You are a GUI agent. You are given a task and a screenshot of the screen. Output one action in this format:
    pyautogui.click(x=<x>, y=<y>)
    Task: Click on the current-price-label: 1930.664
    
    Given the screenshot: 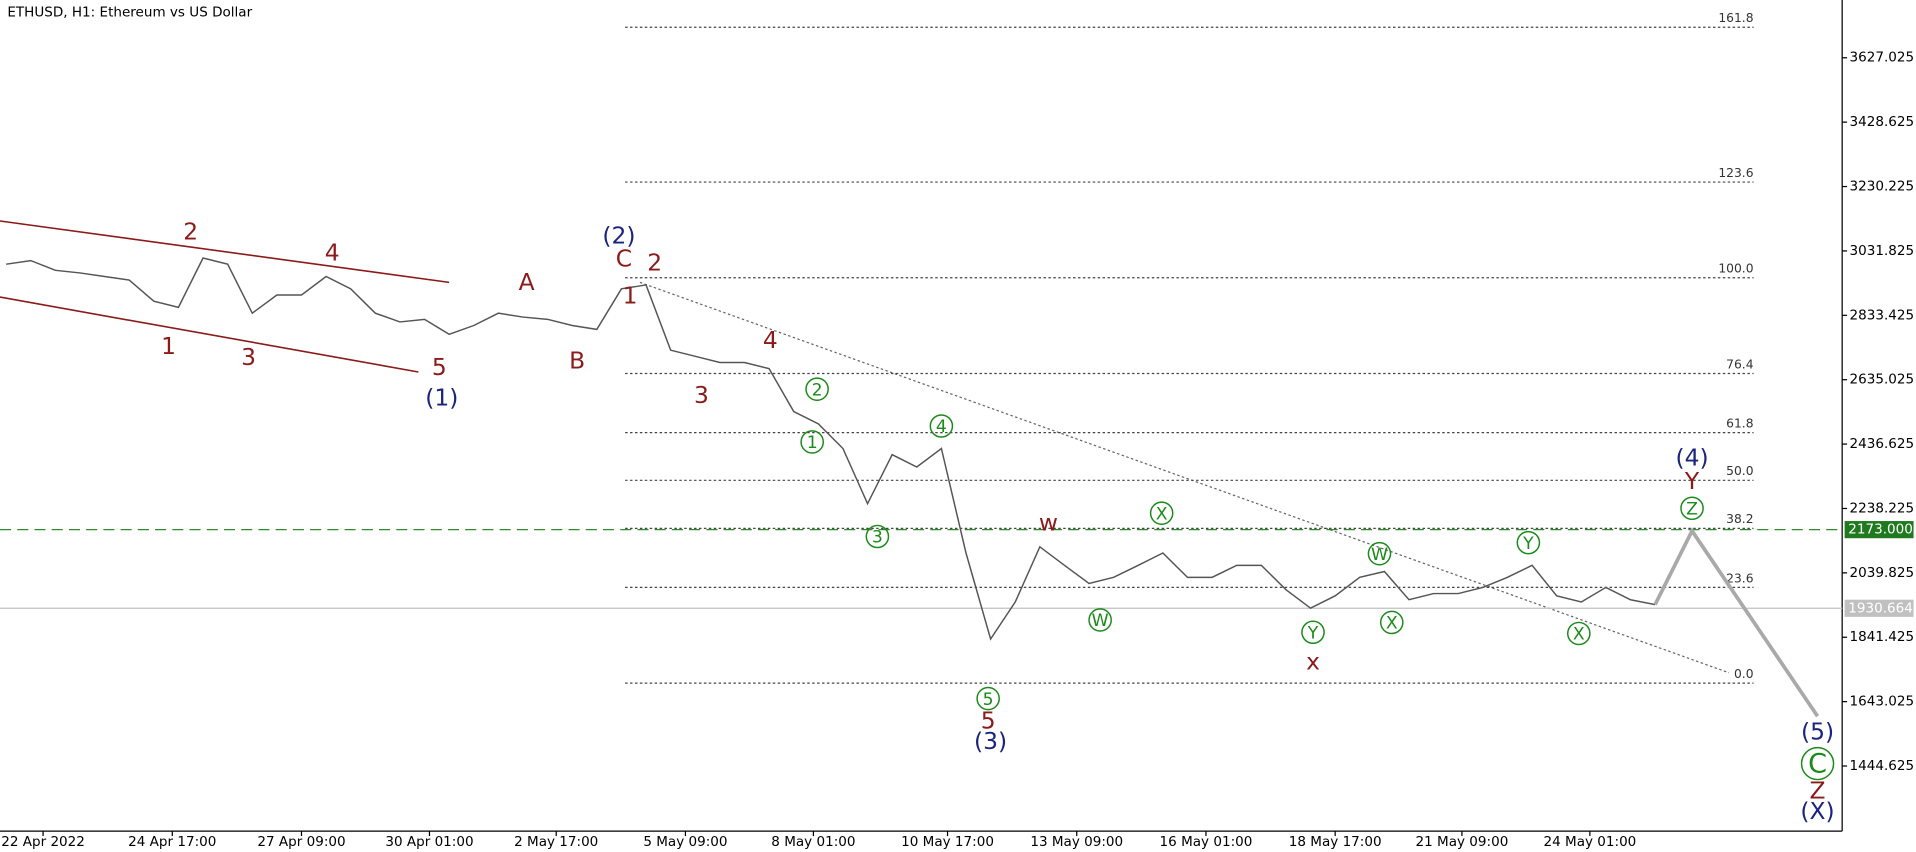 What is the action you would take?
    pyautogui.click(x=1880, y=608)
    